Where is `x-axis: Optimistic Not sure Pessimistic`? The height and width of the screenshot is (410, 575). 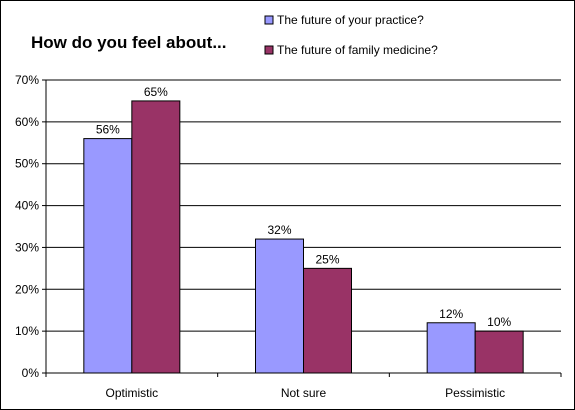
x-axis: Optimistic Not sure Pessimistic is located at coordinates (303, 386).